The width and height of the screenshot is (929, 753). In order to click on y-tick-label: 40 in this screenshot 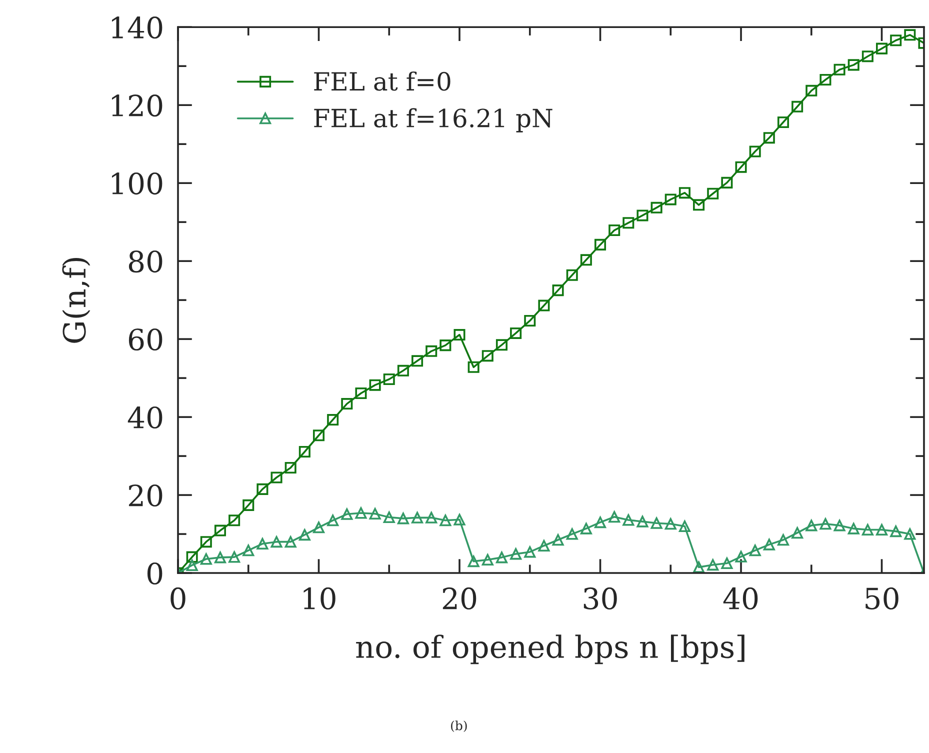, I will do `click(145, 417)`.